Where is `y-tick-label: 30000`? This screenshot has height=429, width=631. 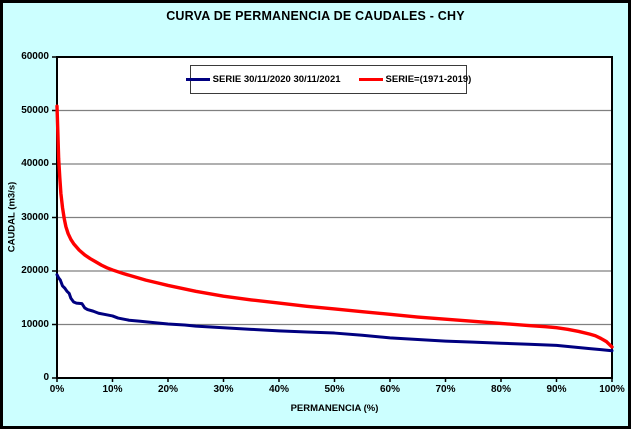 y-tick-label: 30000 is located at coordinates (35, 217).